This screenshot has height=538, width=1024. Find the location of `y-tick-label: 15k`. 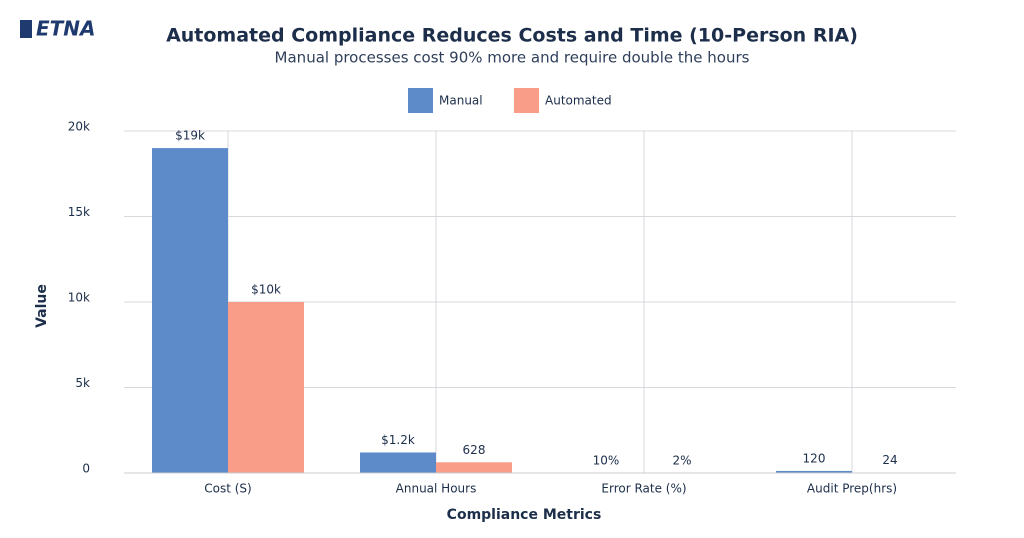

y-tick-label: 15k is located at coordinates (79, 212).